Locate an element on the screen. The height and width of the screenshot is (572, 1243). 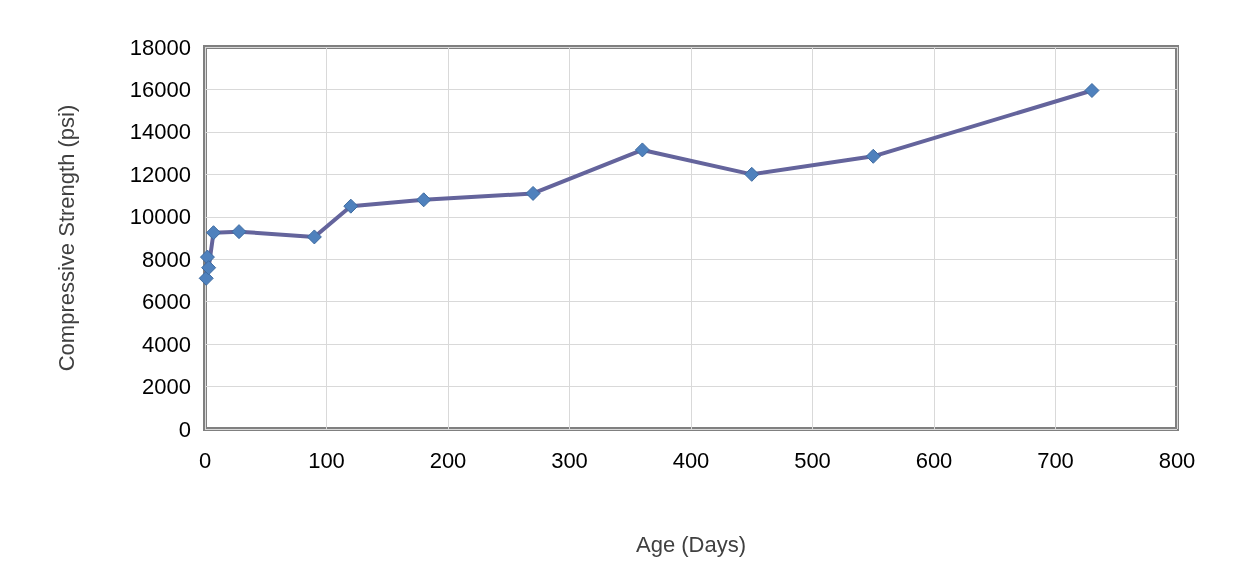
x-tick-label: 600 is located at coordinates (934, 460).